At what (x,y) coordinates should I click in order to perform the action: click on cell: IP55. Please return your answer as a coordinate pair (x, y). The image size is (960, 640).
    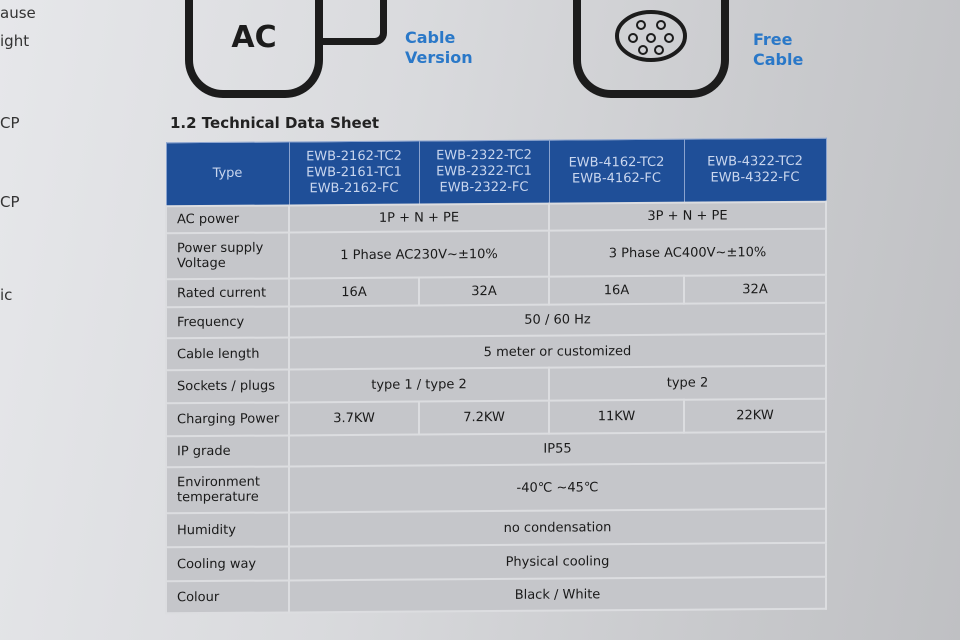
    Looking at the image, I should click on (557, 449).